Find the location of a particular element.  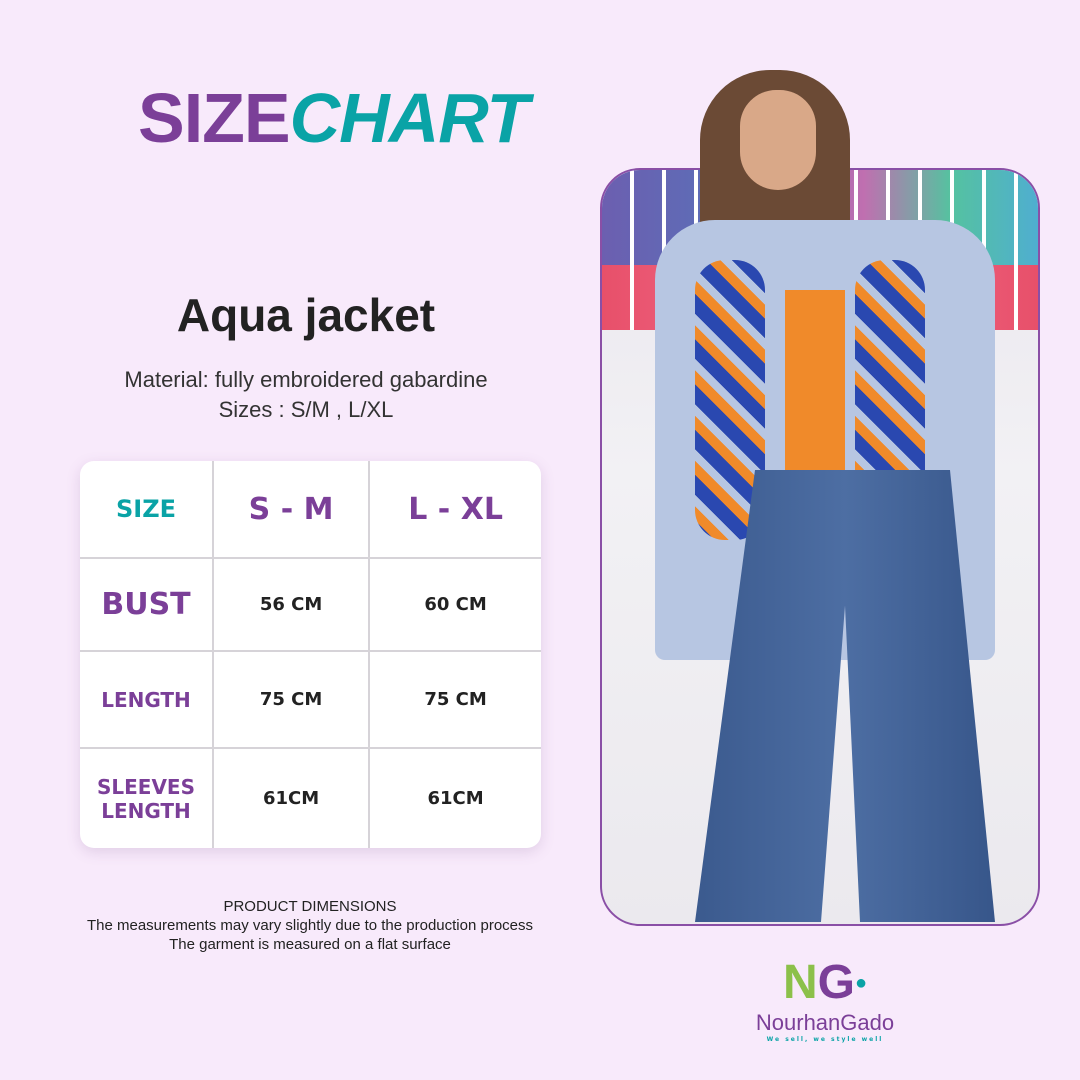

brand-logo: NG● NourhanGado We sell, we style well is located at coordinates (825, 1000).